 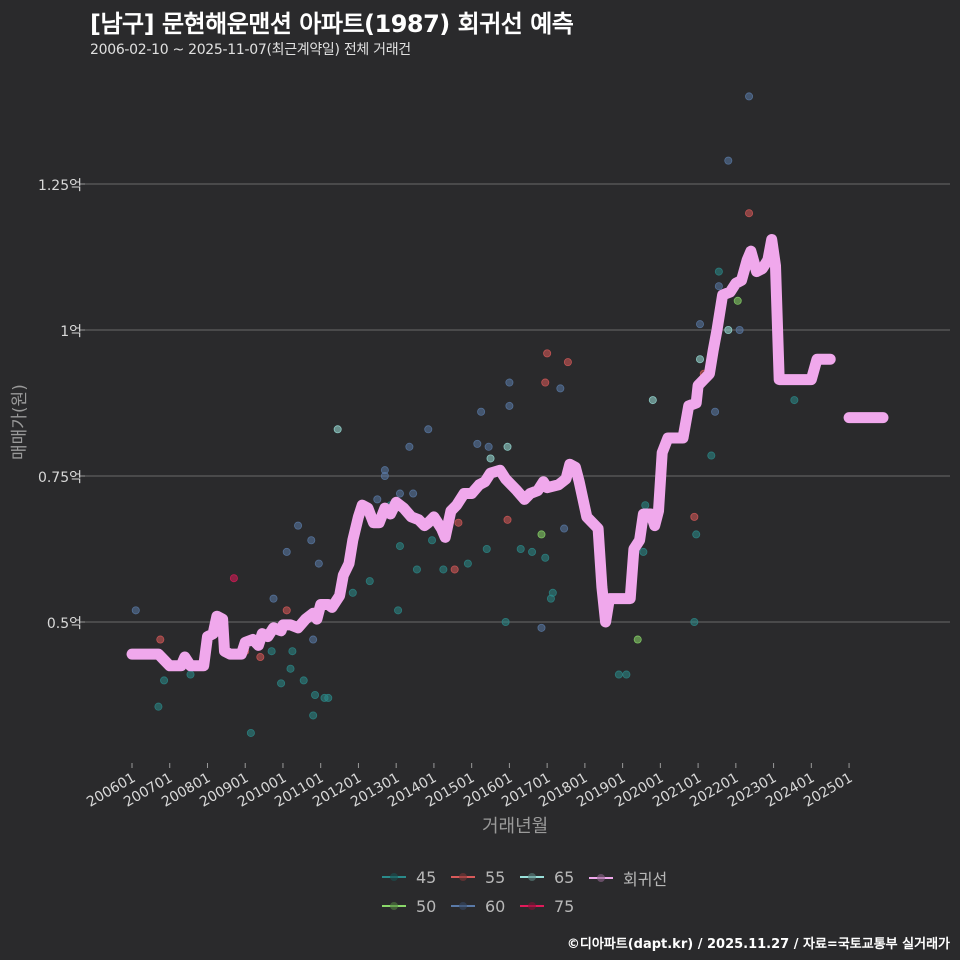 What do you see at coordinates (426, 877) in the screenshot?
I see `legend-label: 45` at bounding box center [426, 877].